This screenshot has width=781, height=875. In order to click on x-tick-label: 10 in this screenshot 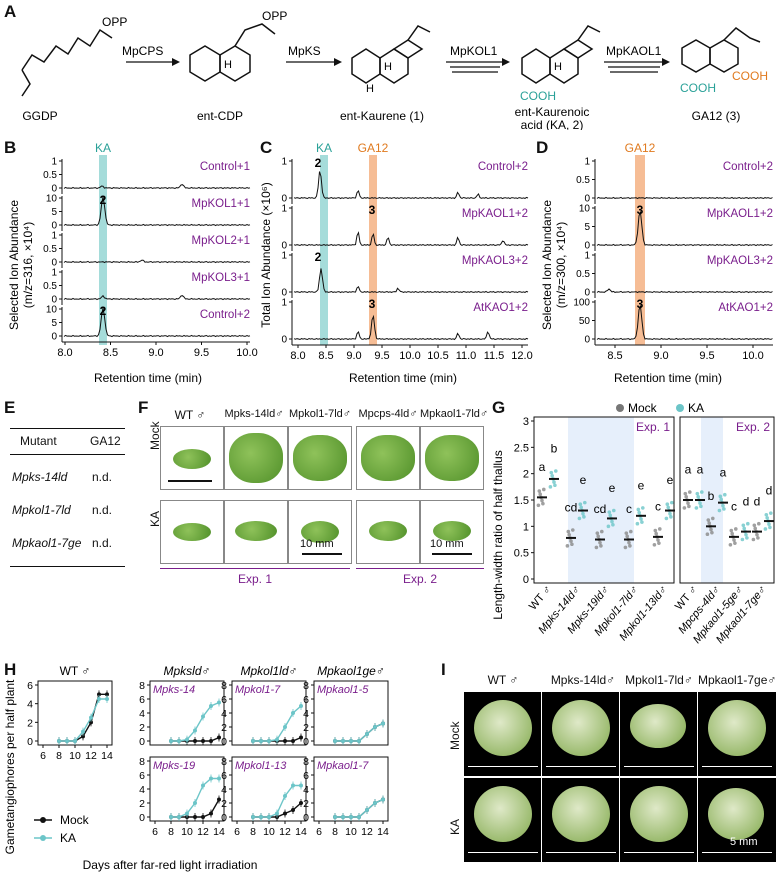, I will do `click(187, 832)`.